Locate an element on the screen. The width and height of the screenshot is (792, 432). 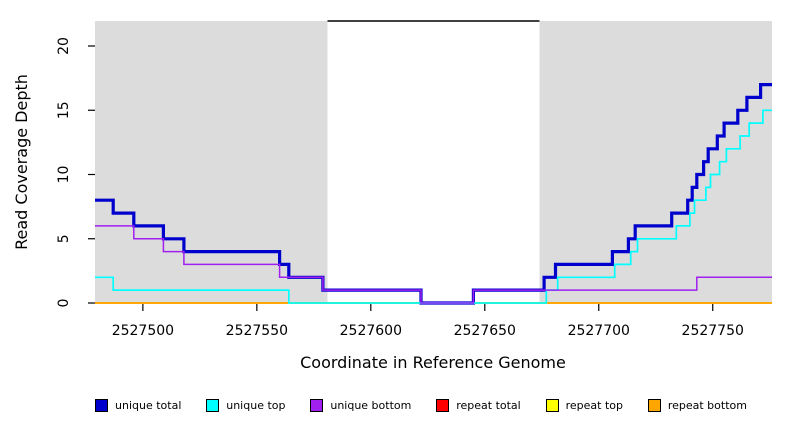
legend-label: repeat bottom is located at coordinates (707, 405).